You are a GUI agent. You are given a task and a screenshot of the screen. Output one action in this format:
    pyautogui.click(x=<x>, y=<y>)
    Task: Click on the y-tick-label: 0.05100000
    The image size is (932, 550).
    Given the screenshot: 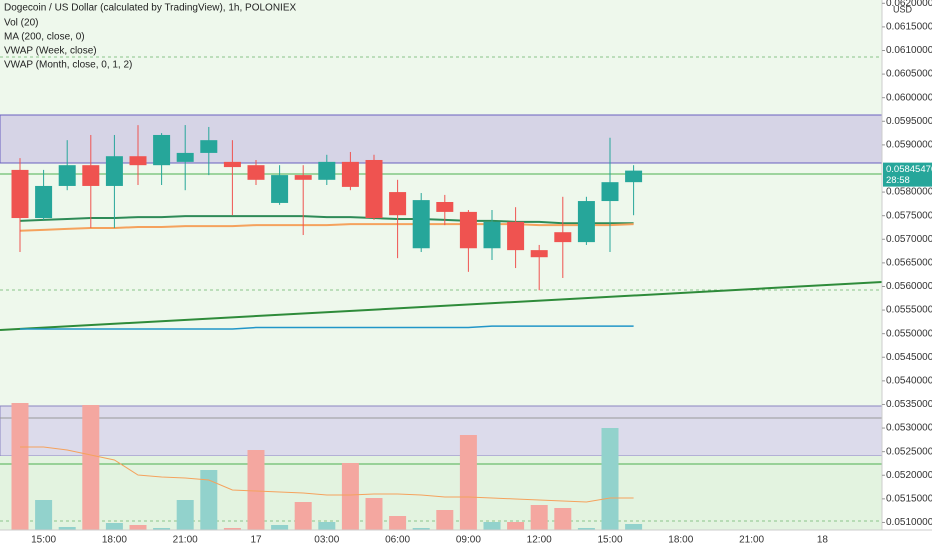 What is the action you would take?
    pyautogui.click(x=909, y=522)
    